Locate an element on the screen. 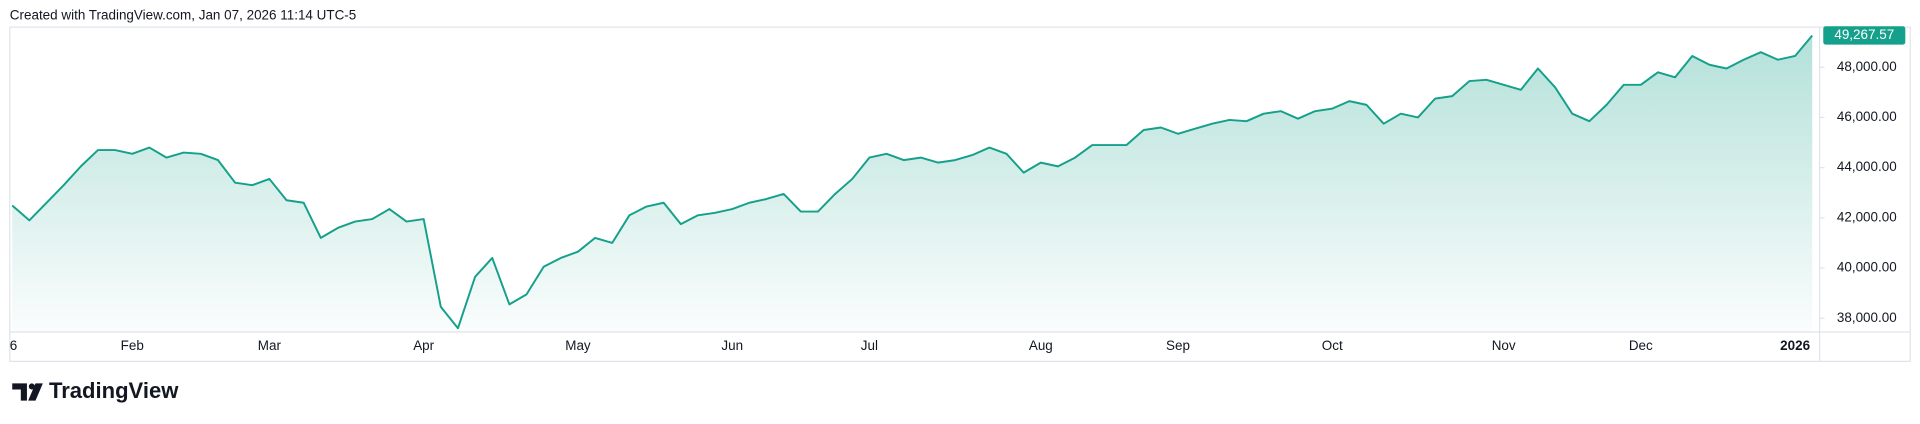 This screenshot has width=1920, height=424. logo is located at coordinates (27, 392).